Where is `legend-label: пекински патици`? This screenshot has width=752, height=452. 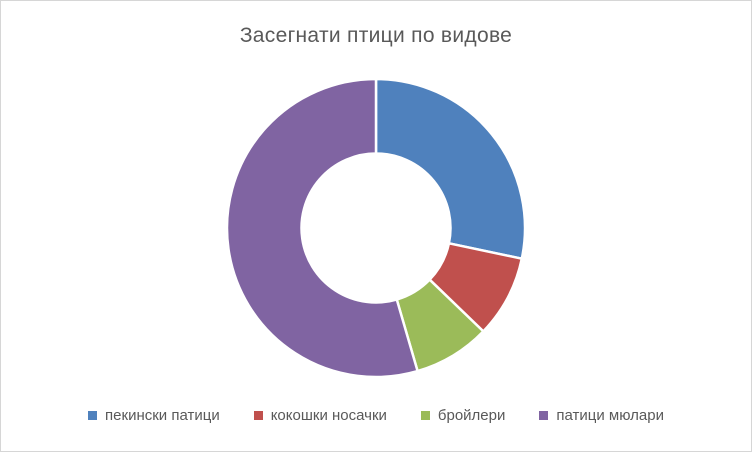 legend-label: пекински патици is located at coordinates (162, 415).